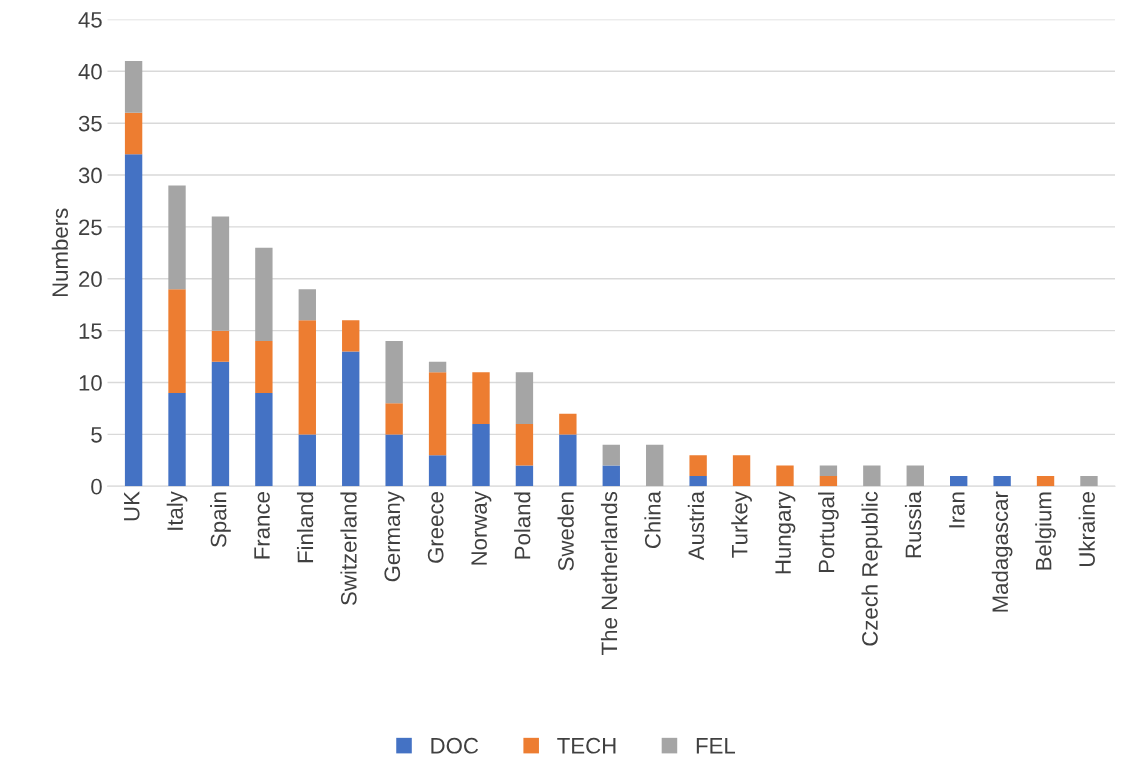 The width and height of the screenshot is (1132, 778). Describe the element at coordinates (609, 573) in the screenshot. I see `x-tick-label: The Netherlands` at that location.